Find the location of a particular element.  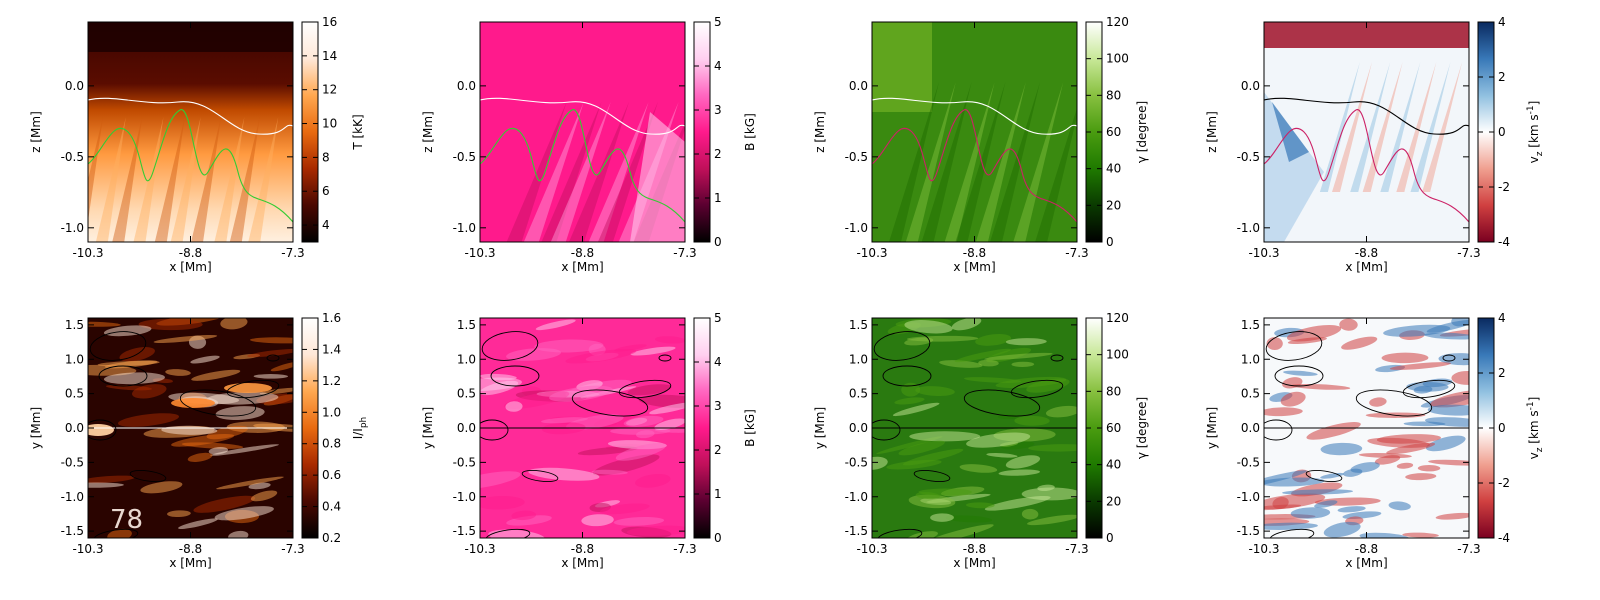

colorbar: 4 6 8 10 12 14 16 T [kK] is located at coordinates (333, 129).